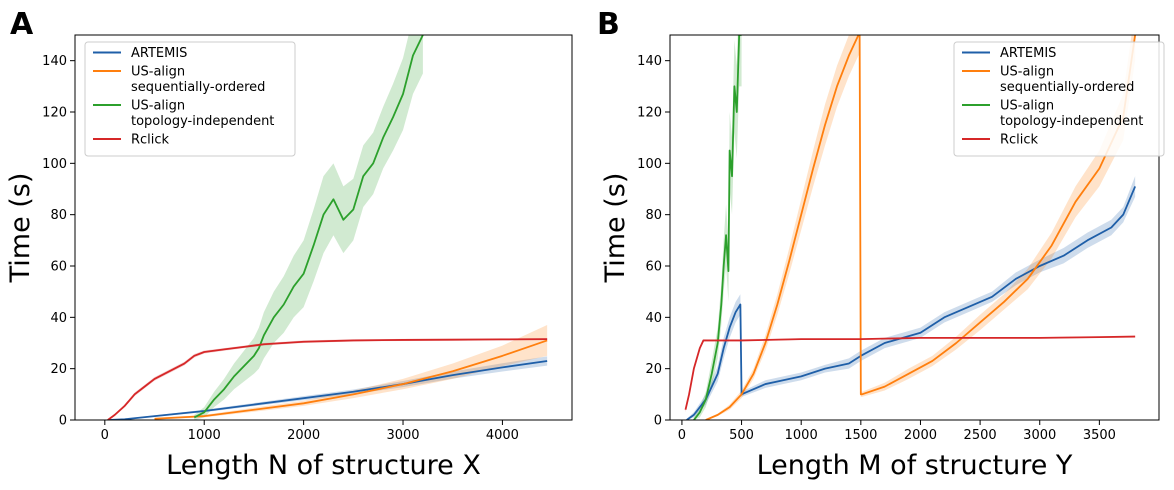 Image resolution: width=1174 pixels, height=490 pixels. What do you see at coordinates (915, 465) in the screenshot?
I see `x-axis-title: Length M of structure Y` at bounding box center [915, 465].